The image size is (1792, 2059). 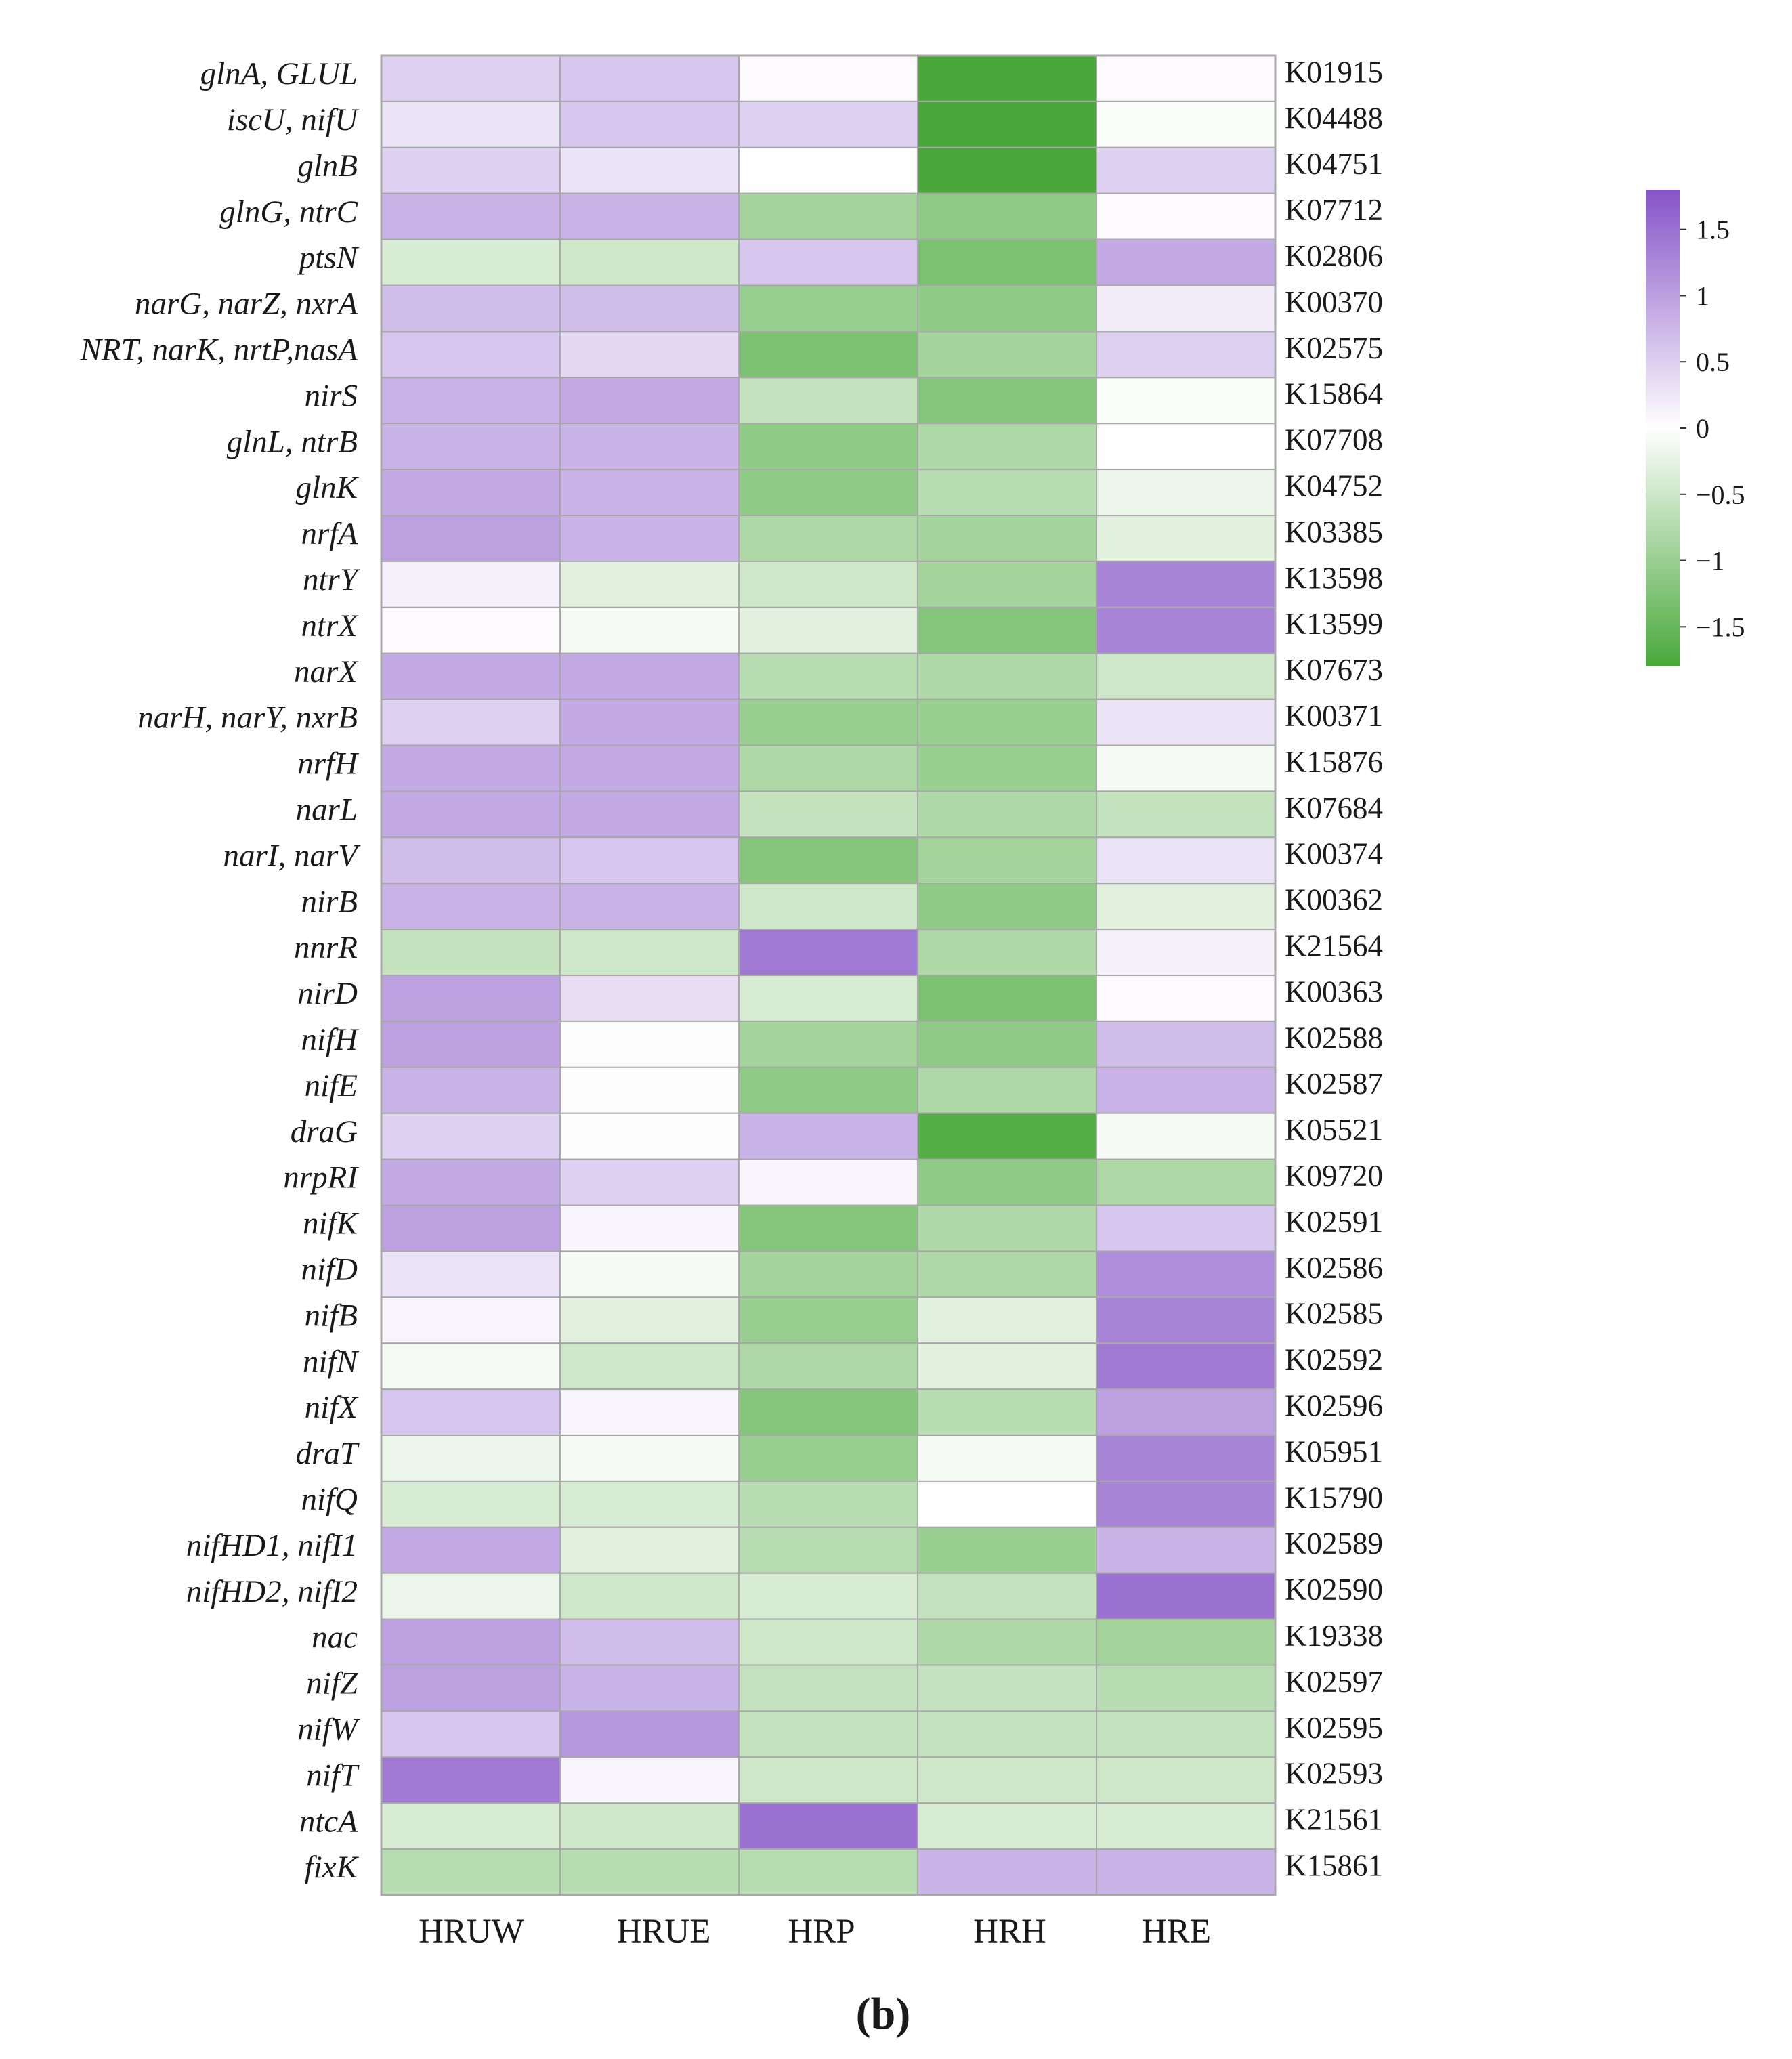 What do you see at coordinates (327, 809) in the screenshot?
I see `row-gene-label: narL` at bounding box center [327, 809].